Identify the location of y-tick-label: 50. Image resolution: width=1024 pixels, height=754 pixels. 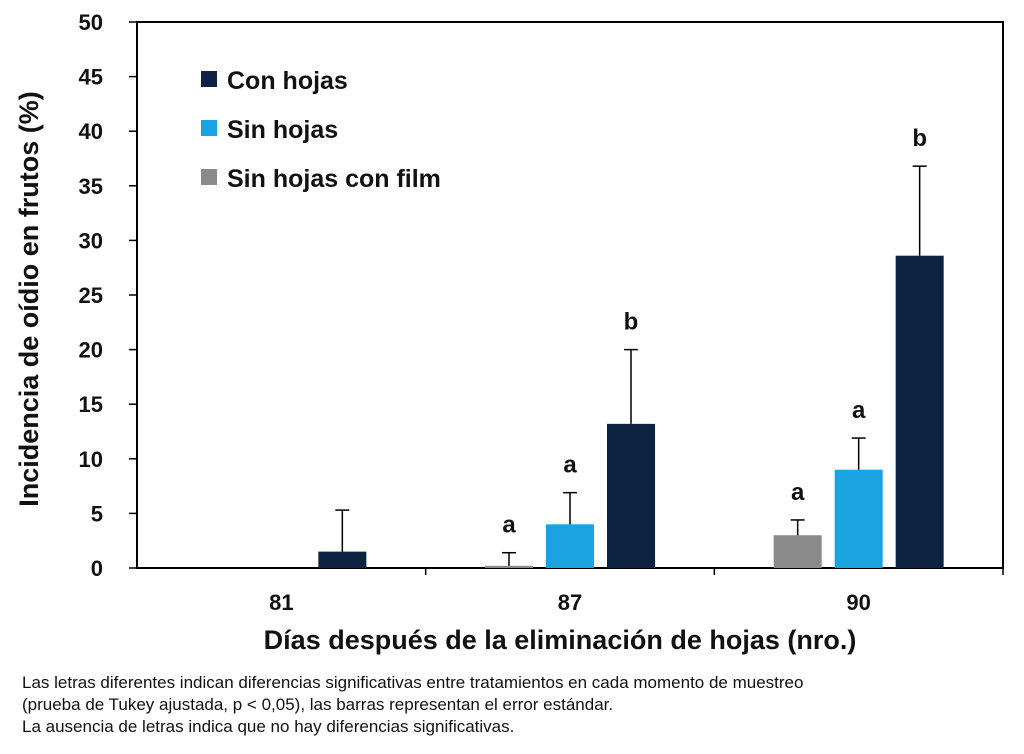
(91, 22).